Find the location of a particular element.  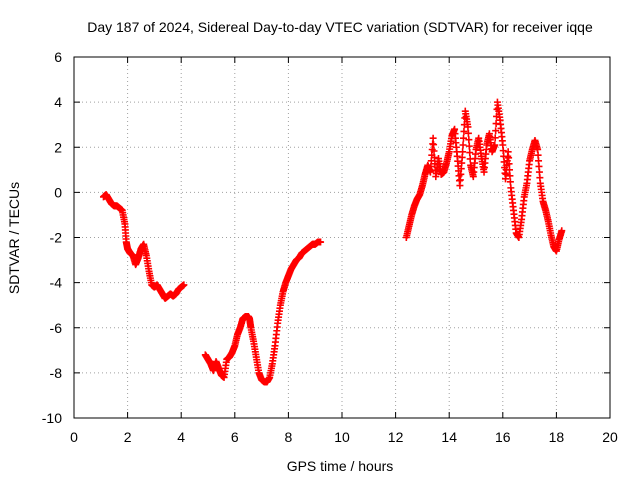

x-tick-label: 18 is located at coordinates (557, 437).